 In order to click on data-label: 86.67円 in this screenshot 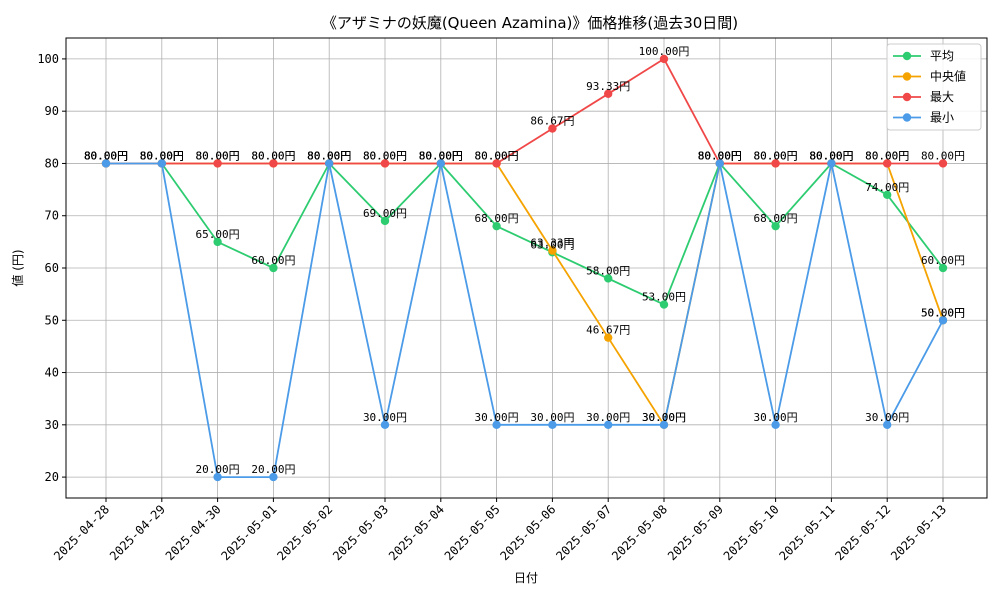, I will do `click(552, 121)`.